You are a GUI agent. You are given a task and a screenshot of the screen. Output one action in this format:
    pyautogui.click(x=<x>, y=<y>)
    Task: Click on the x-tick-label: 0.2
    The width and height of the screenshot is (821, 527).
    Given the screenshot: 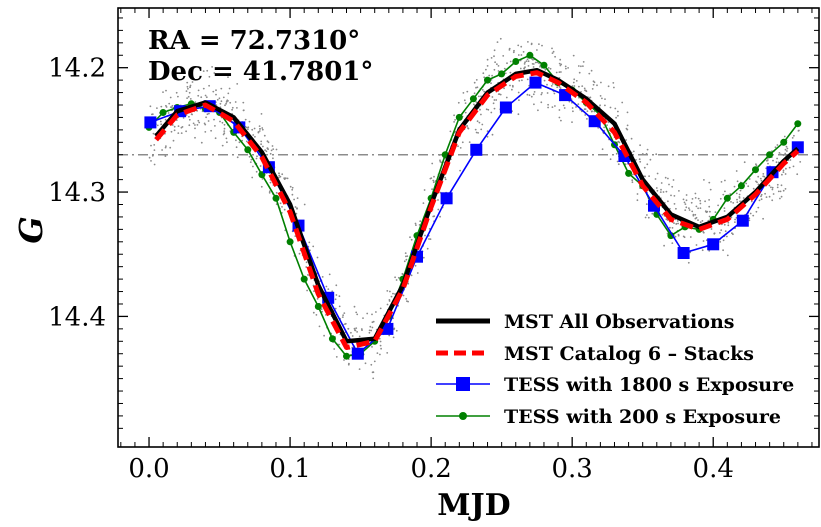 What is the action you would take?
    pyautogui.click(x=430, y=469)
    